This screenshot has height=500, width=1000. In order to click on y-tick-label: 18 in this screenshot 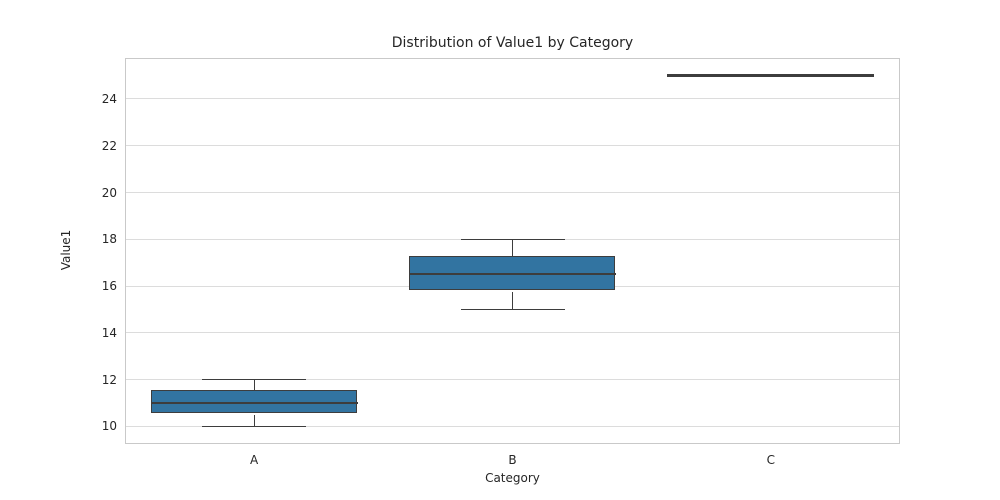, I will do `click(109, 239)`.